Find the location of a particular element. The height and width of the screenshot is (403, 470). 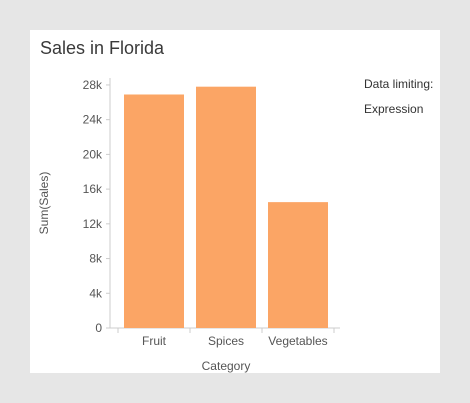

y-tick-label: 8k is located at coordinates (96, 259).